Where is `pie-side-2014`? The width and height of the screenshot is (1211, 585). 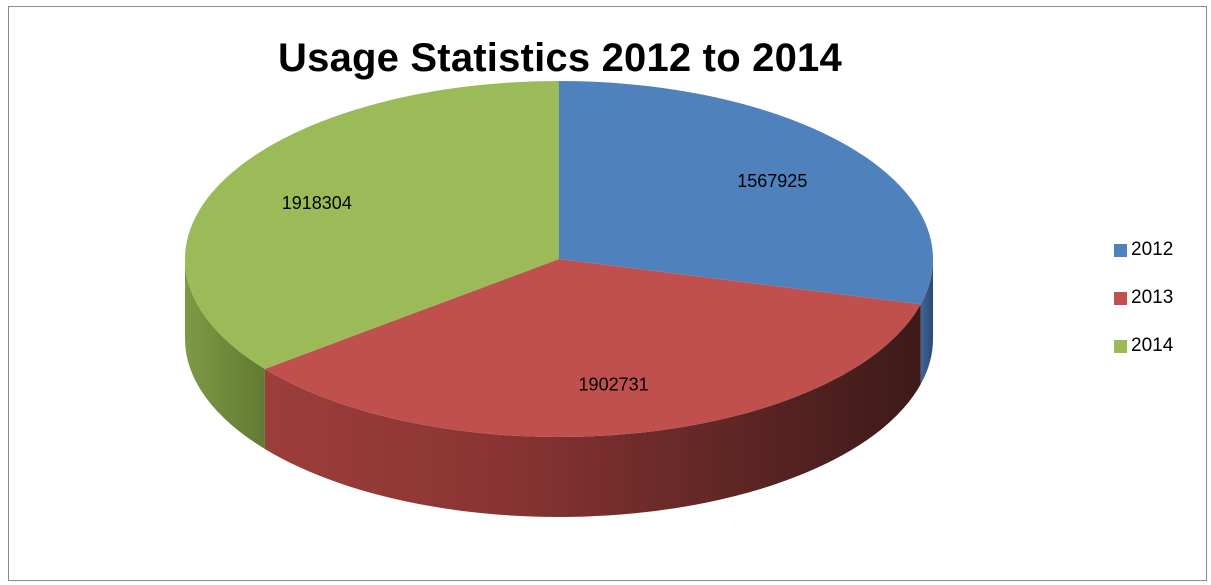
pie-side-2014 is located at coordinates (225, 354).